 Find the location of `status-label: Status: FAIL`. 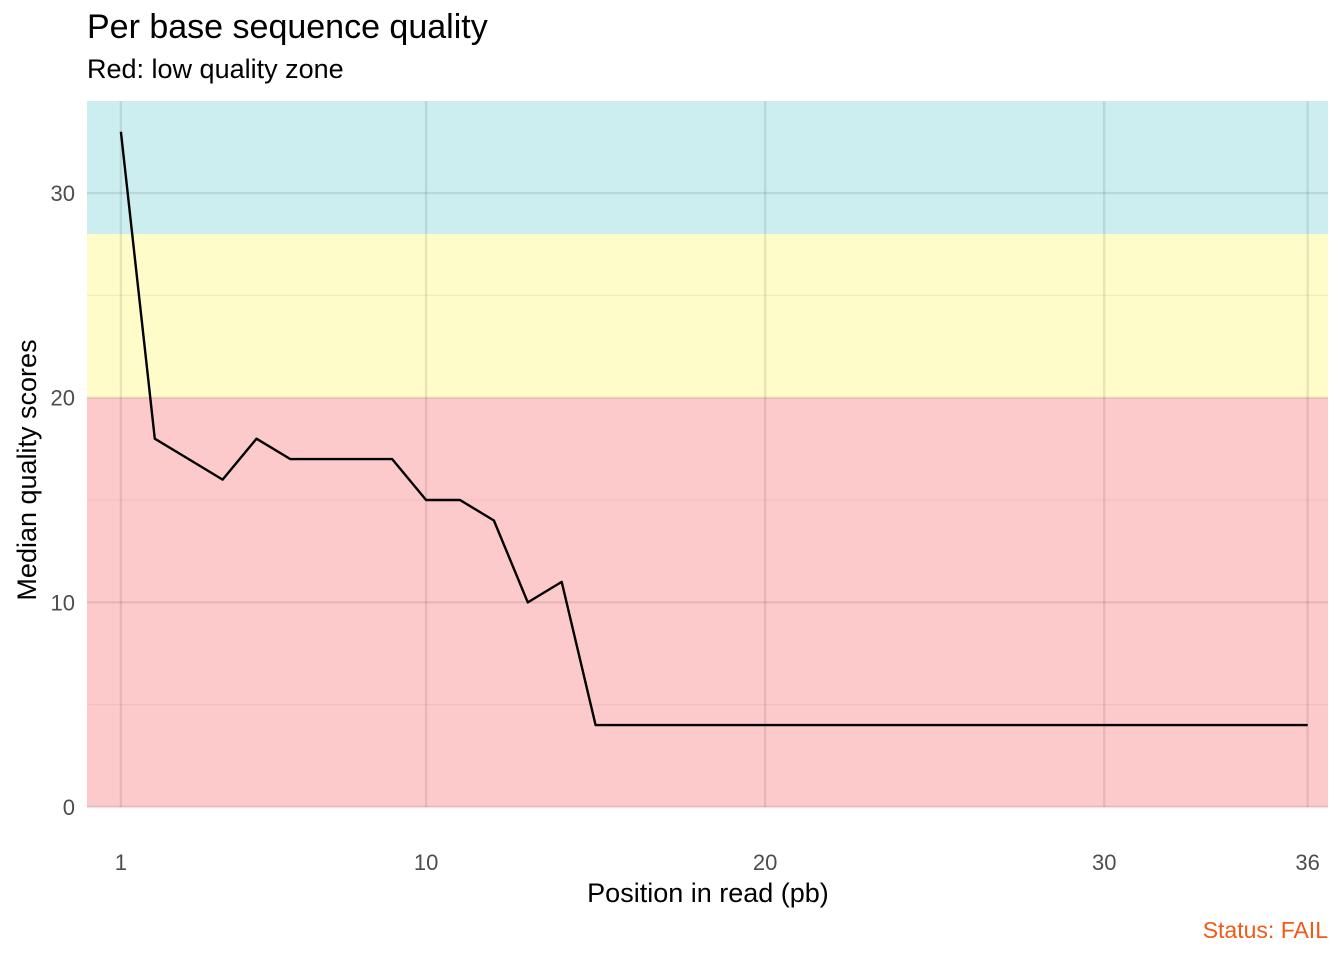

status-label: Status: FAIL is located at coordinates (1265, 930).